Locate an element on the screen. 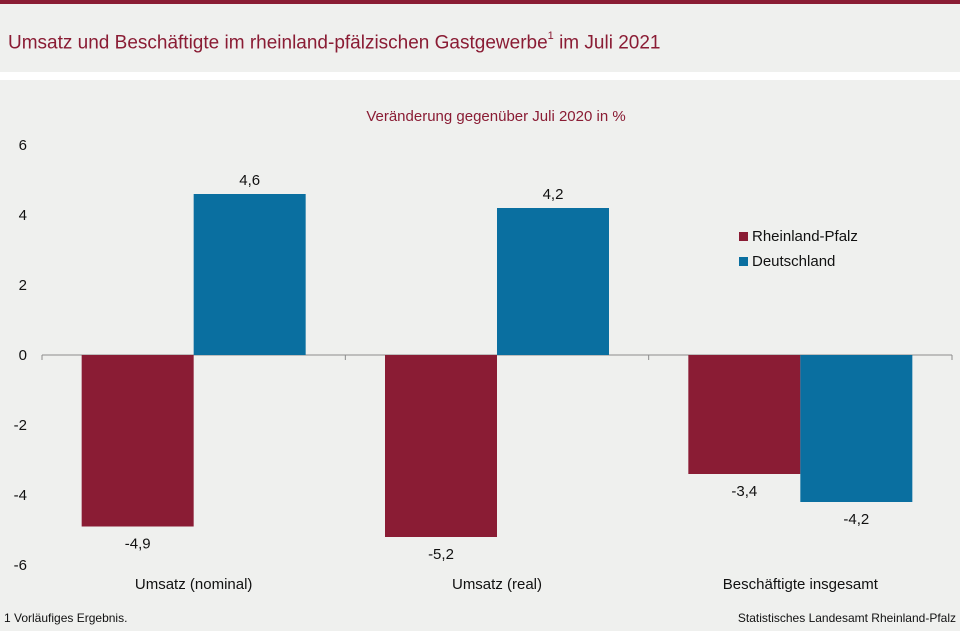 This screenshot has width=960, height=631. data-label: -3,4 is located at coordinates (744, 491).